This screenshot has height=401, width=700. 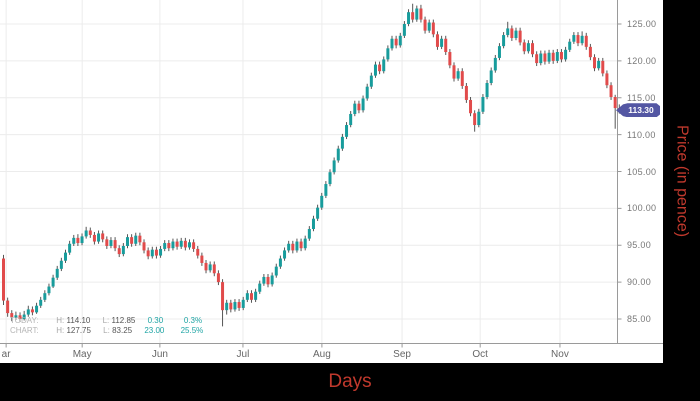 I want to click on chart-change-value: 23.00, so click(x=154, y=330).